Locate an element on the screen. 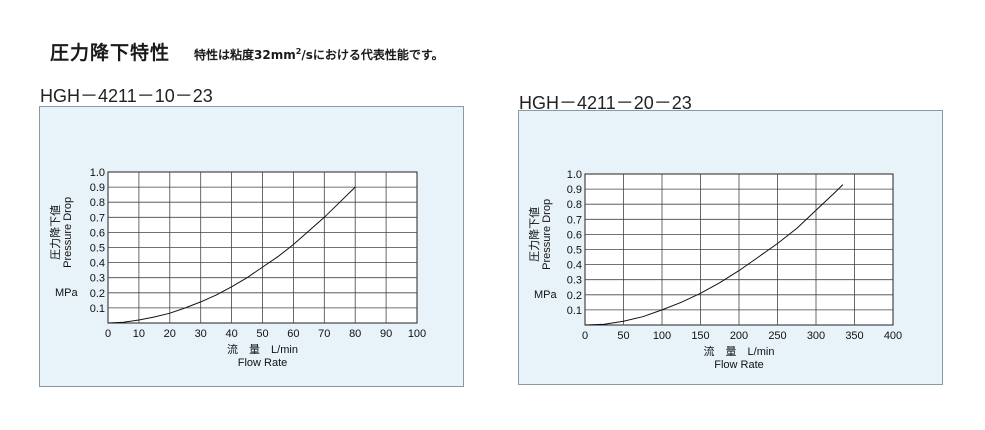 This screenshot has width=985, height=430. x-tick-label: 10 is located at coordinates (139, 334).